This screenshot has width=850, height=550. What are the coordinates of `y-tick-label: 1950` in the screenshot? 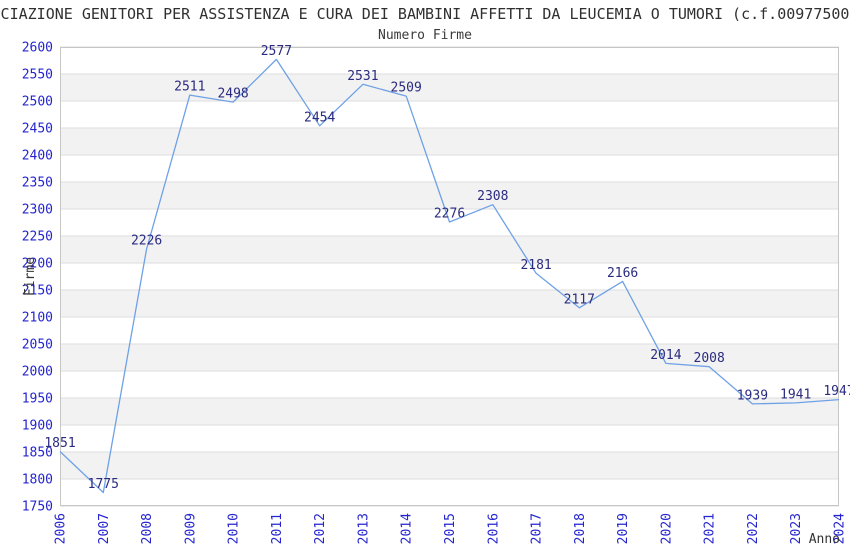 It's located at (37, 399).